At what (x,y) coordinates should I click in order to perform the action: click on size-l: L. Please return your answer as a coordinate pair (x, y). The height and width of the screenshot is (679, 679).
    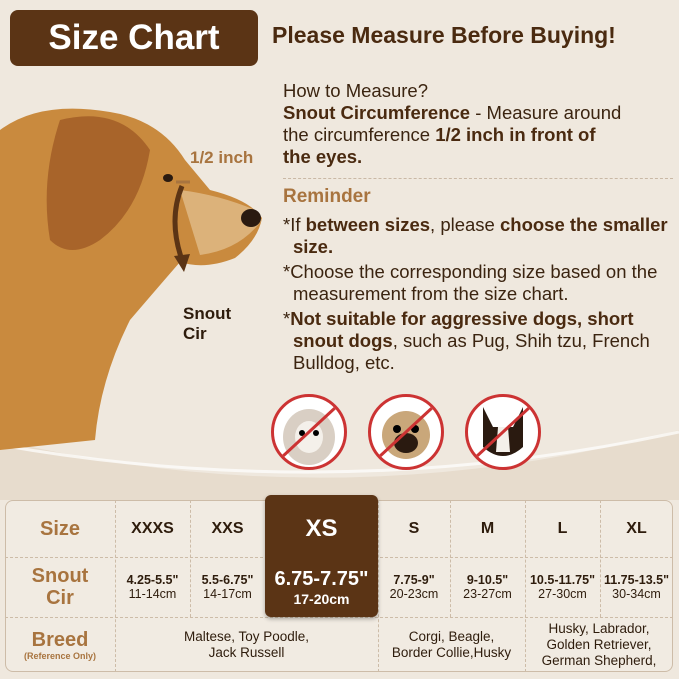
    Looking at the image, I should click on (562, 528).